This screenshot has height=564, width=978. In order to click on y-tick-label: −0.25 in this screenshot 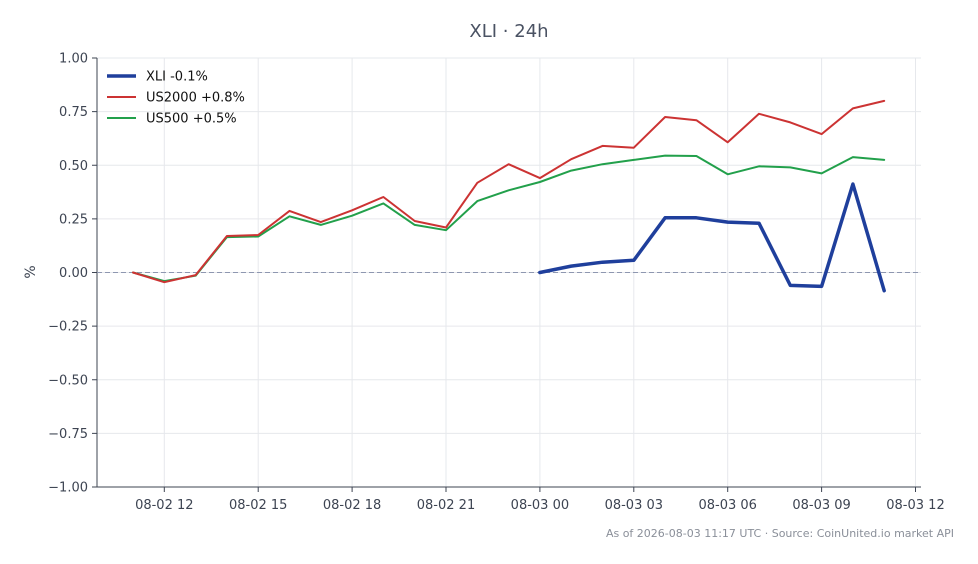, I will do `click(68, 327)`.